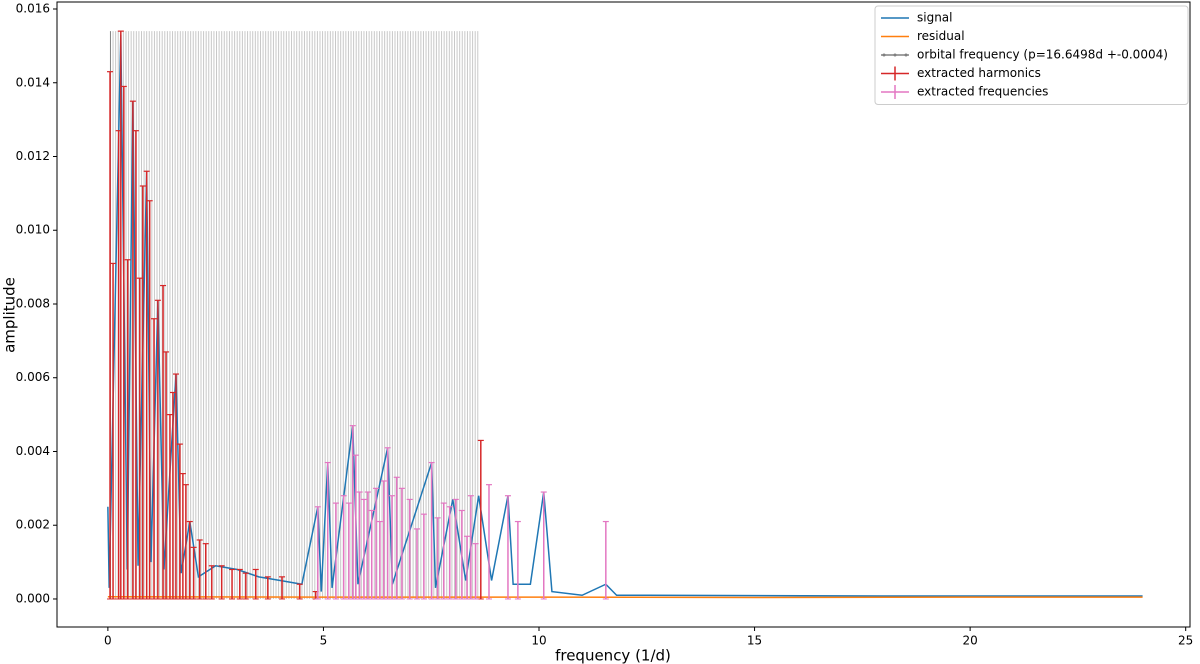 The width and height of the screenshot is (1200, 664). Describe the element at coordinates (969, 641) in the screenshot. I see `x-tick-label: 20` at that location.